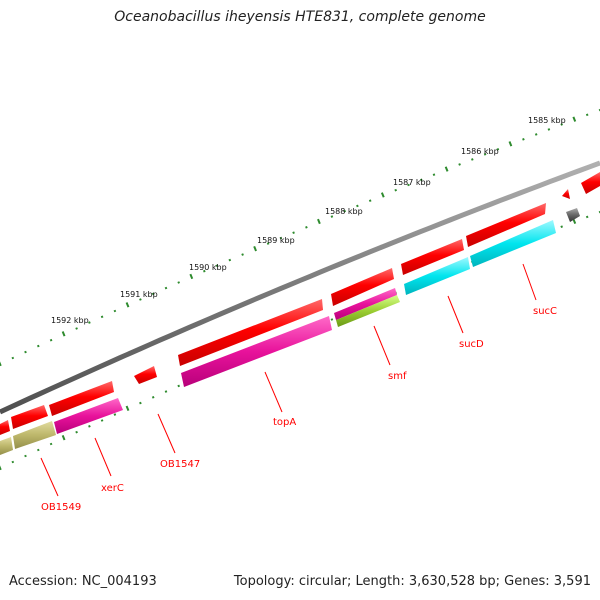  I want to click on gene-label-smf: smf, so click(397, 376).